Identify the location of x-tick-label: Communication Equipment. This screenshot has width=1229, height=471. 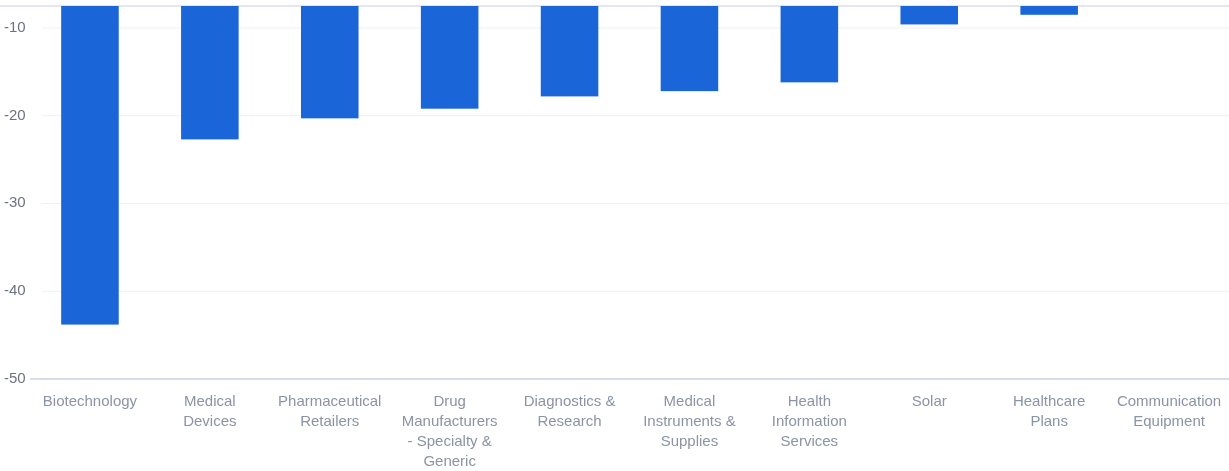
(1169, 410).